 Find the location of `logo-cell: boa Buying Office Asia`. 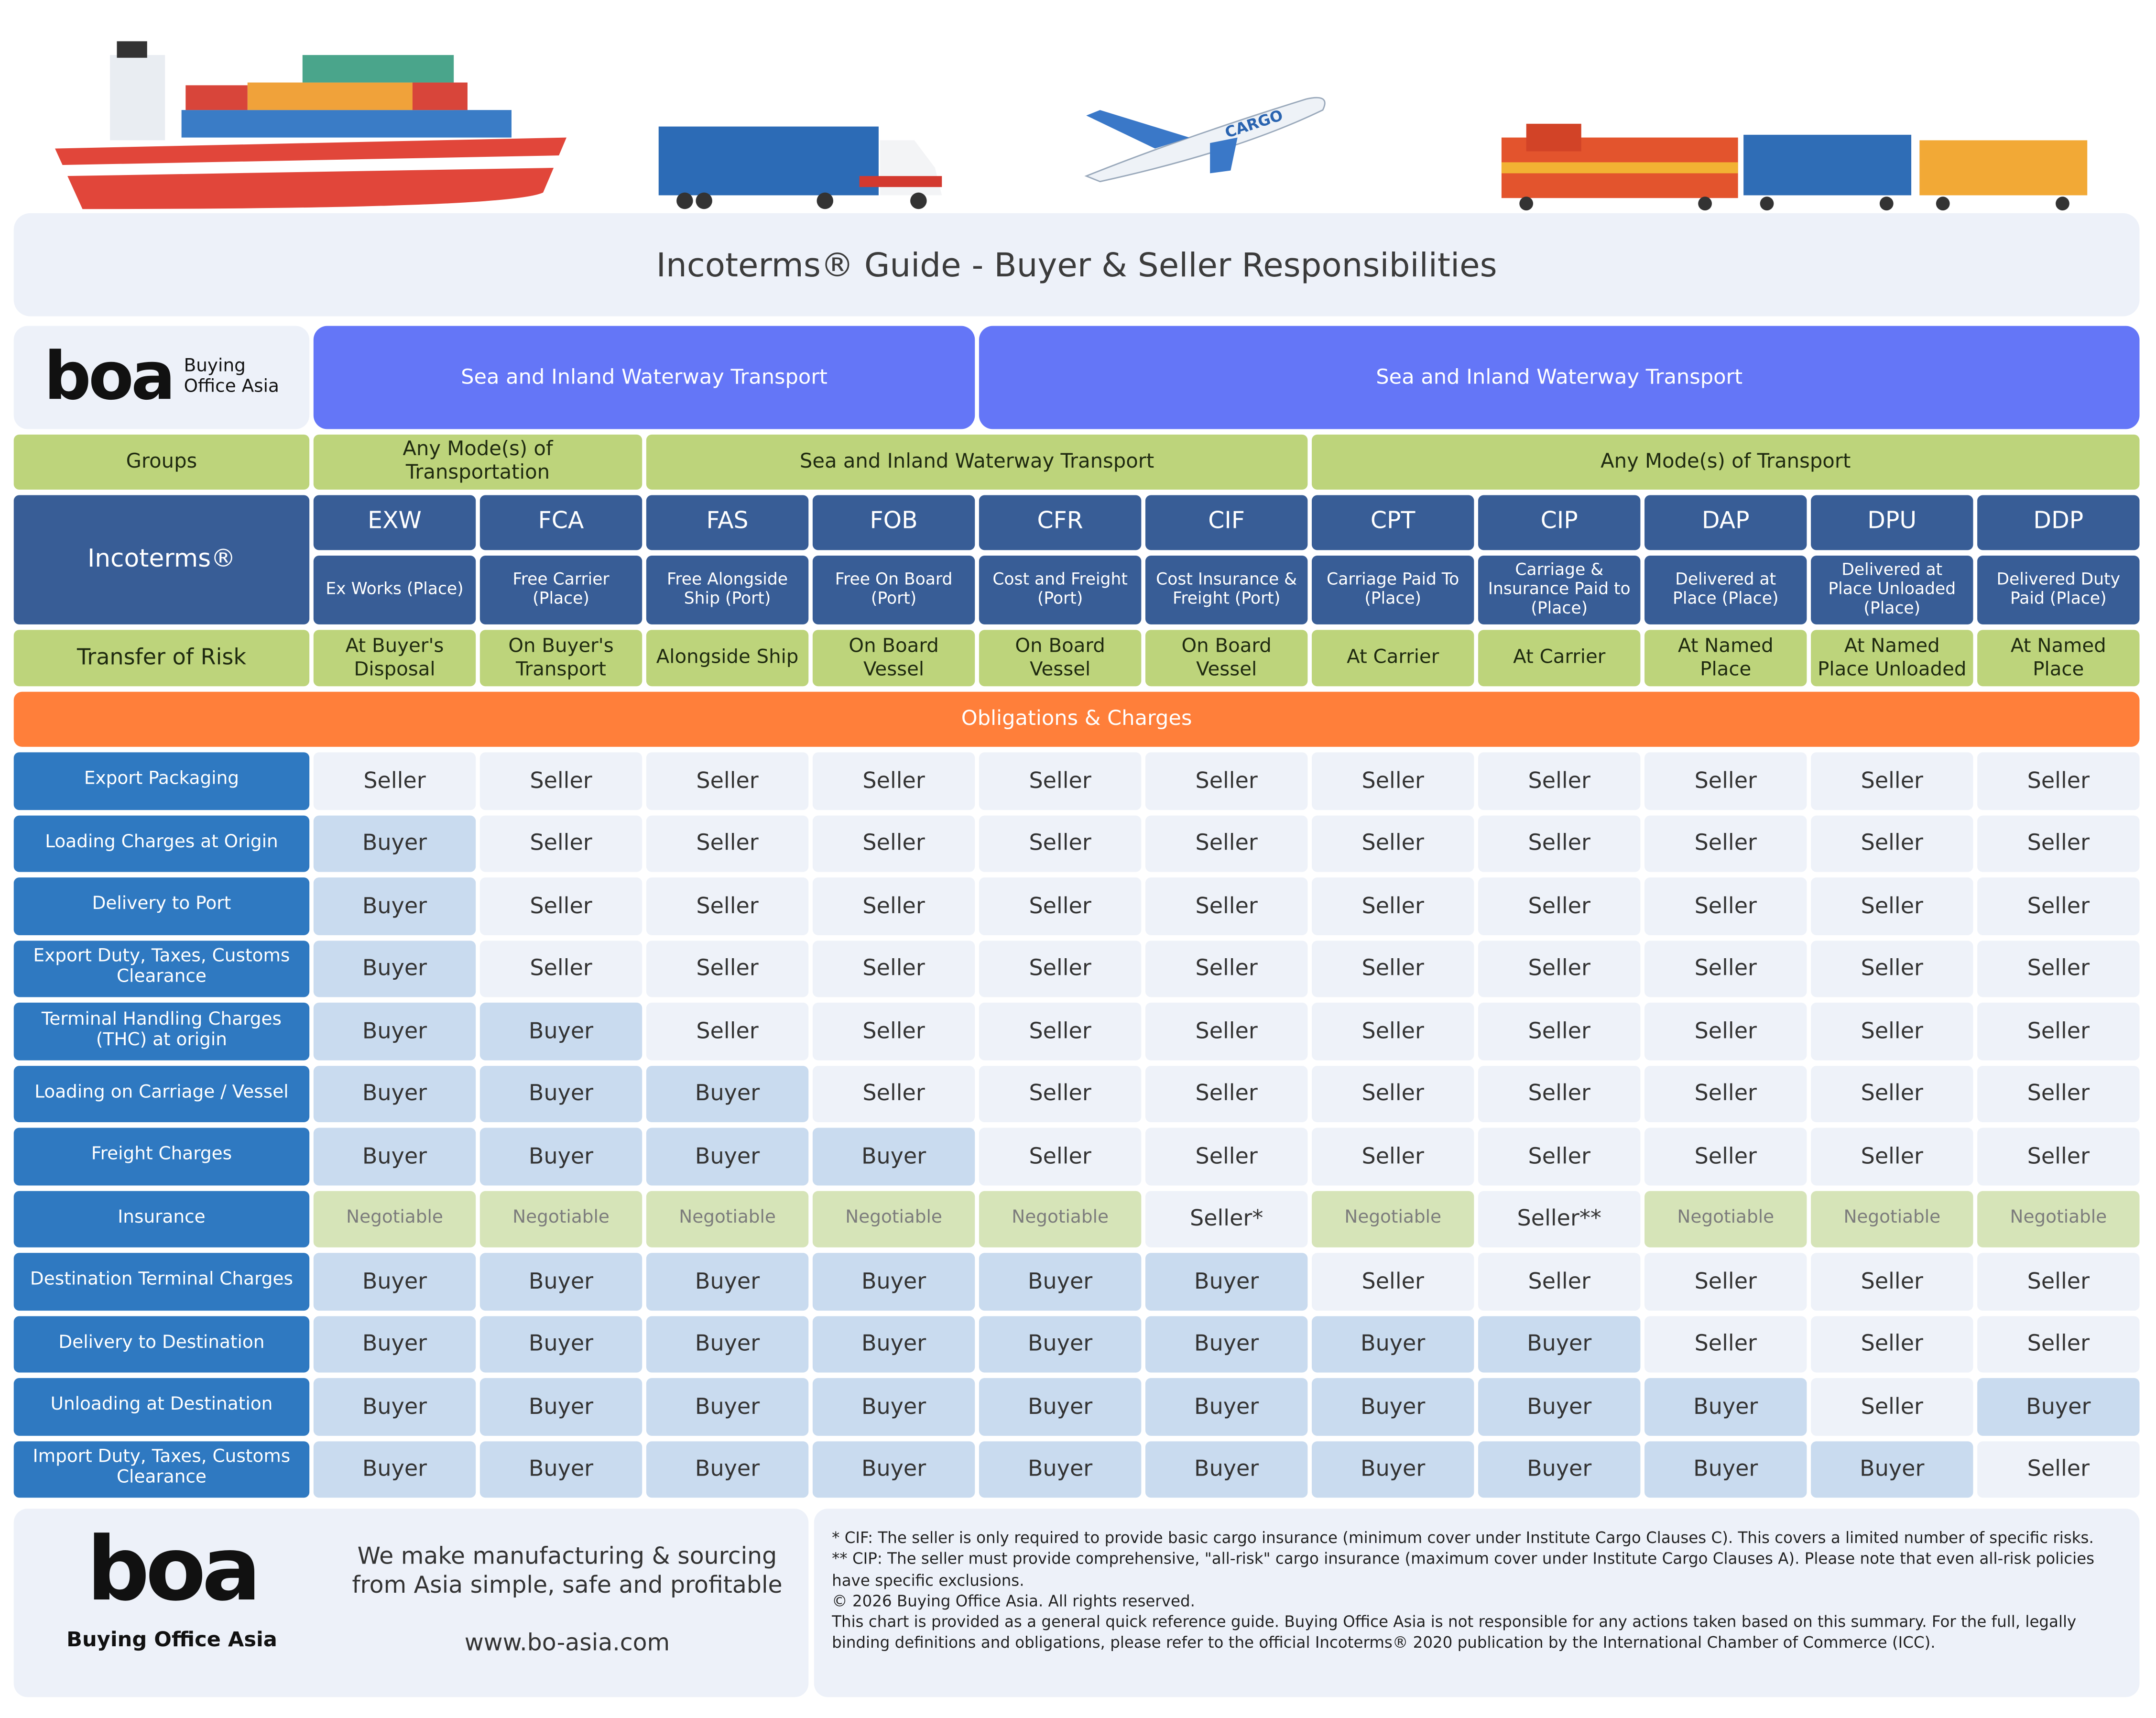

logo-cell: boa Buying Office Asia is located at coordinates (161, 377).